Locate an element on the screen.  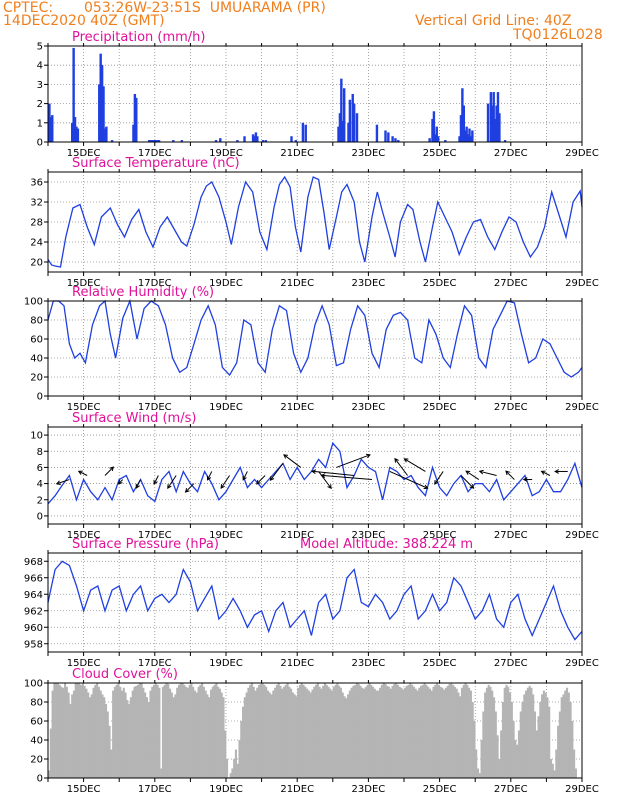
precip-y-tick-label: 2 is located at coordinates (40, 104).